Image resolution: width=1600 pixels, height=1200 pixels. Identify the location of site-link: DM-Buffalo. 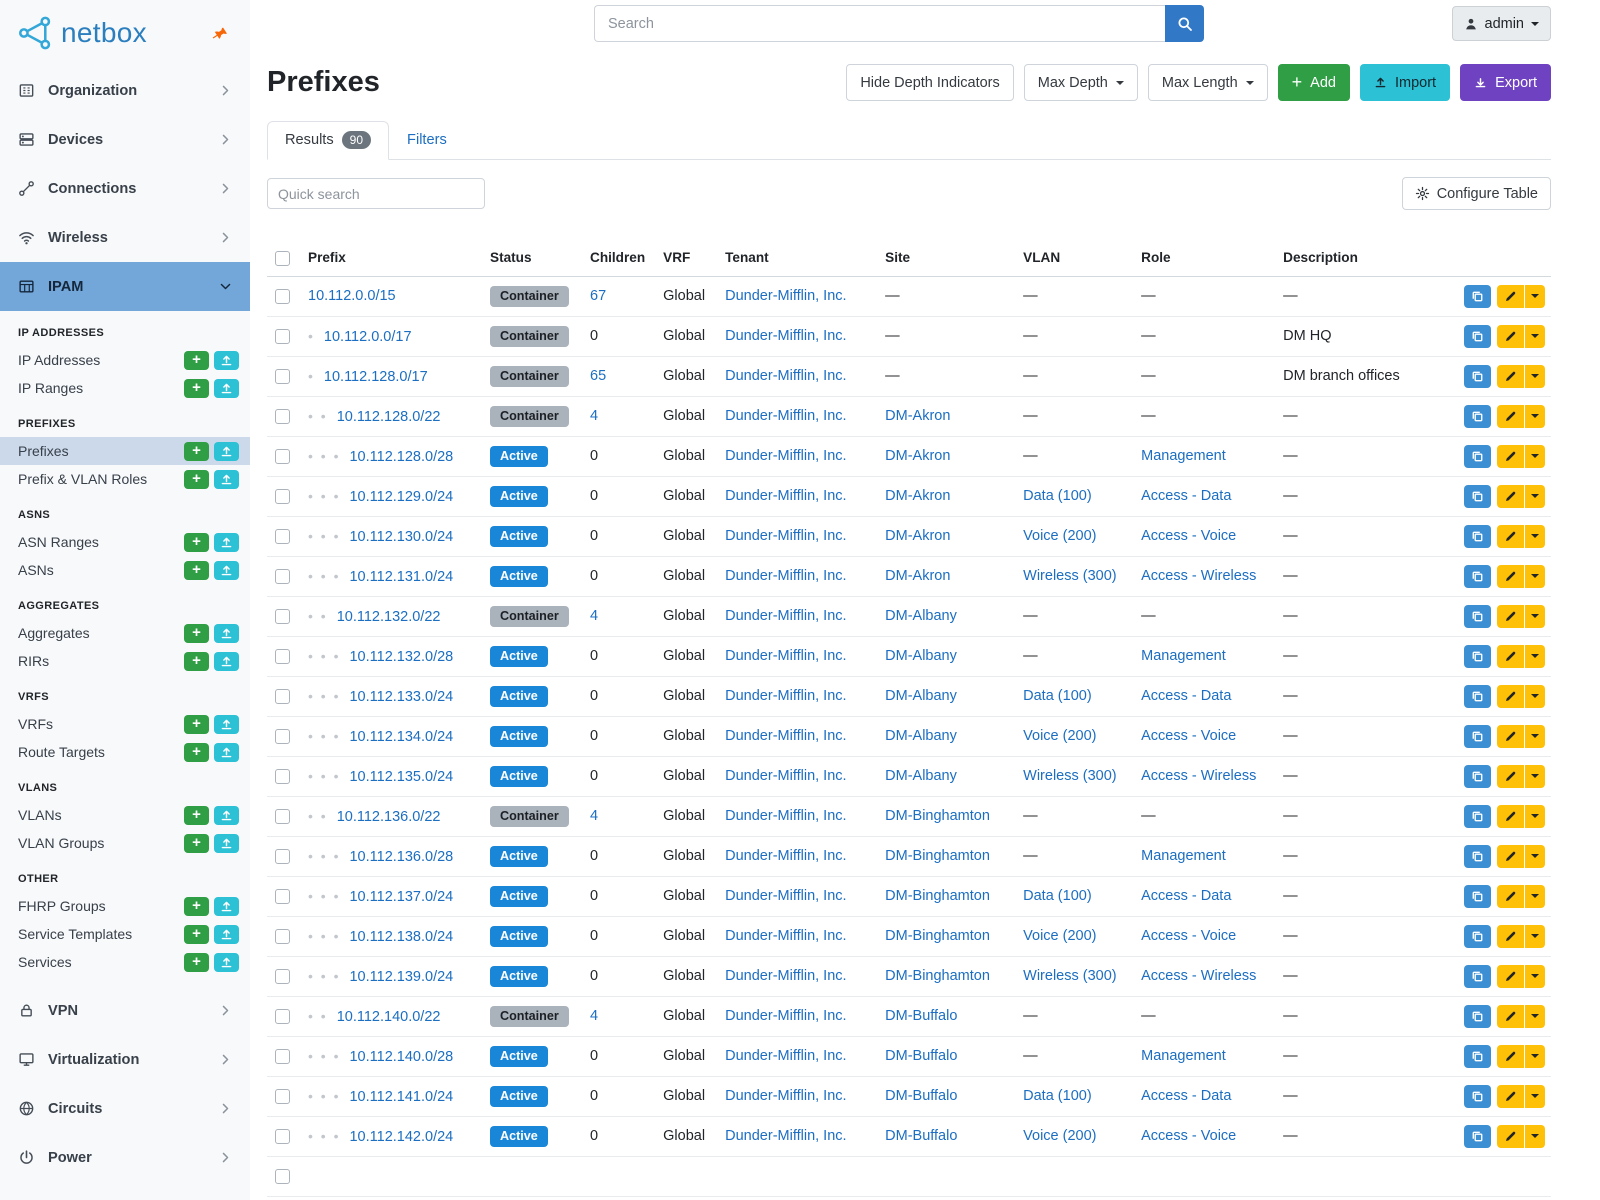
(921, 1136).